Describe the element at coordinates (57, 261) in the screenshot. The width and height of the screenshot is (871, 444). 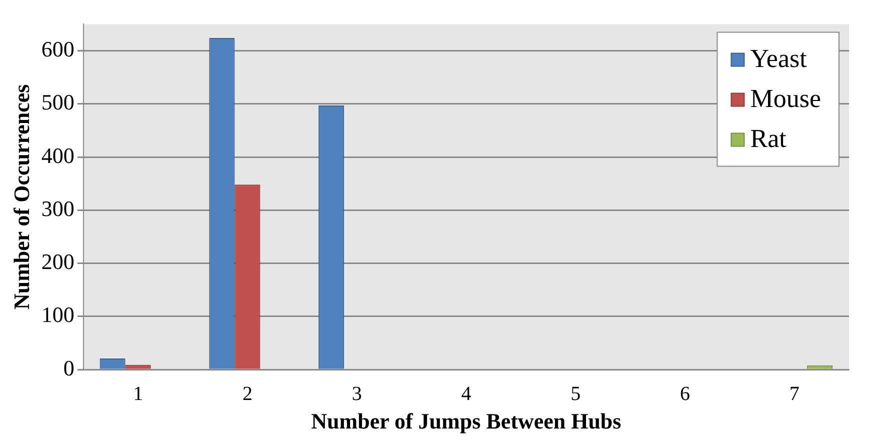
I see `y-tick-label: 200` at that location.